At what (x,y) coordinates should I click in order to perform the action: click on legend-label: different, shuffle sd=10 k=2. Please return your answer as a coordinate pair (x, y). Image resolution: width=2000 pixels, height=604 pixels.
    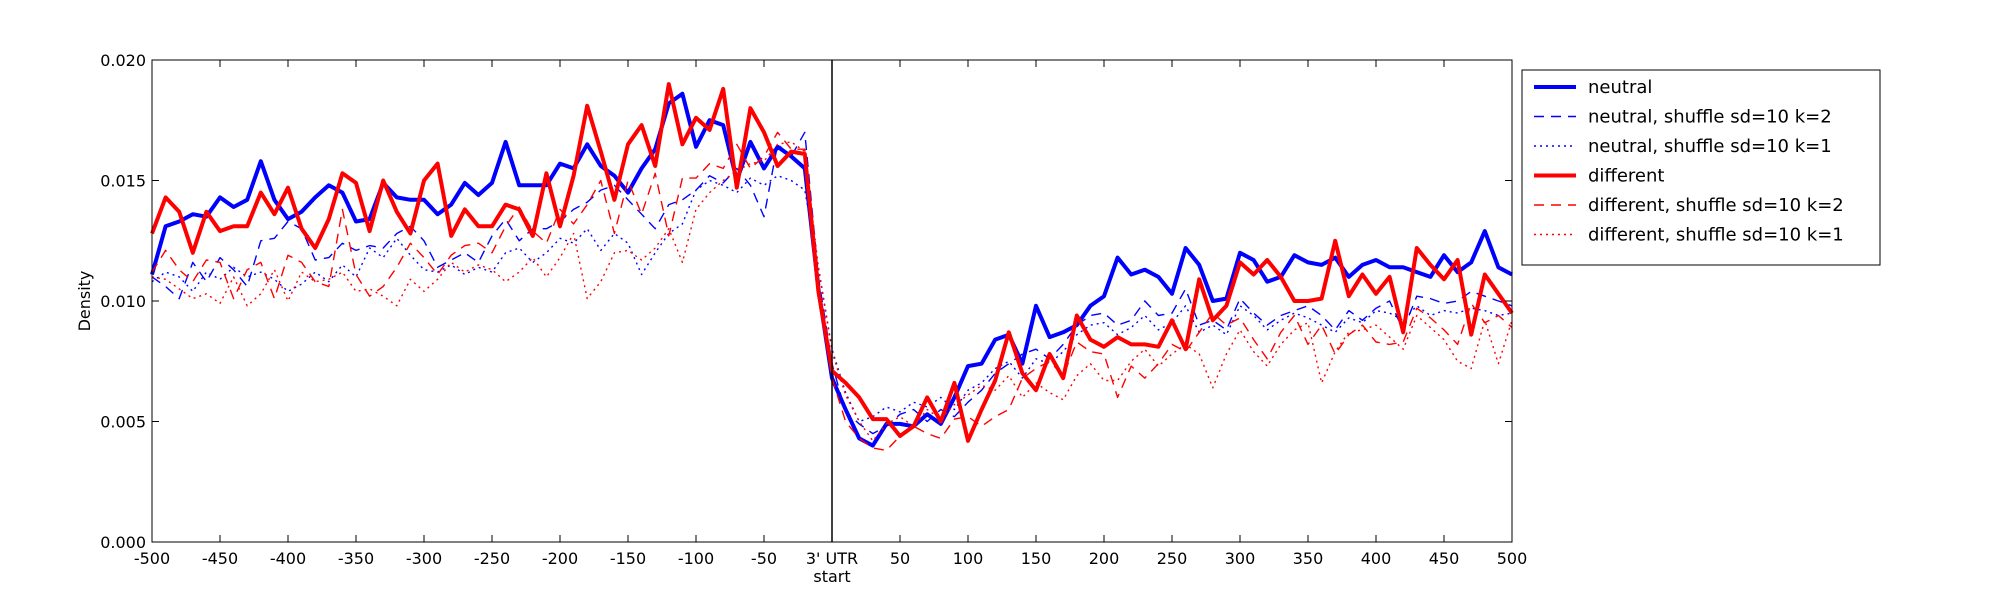
    Looking at the image, I should click on (1716, 205).